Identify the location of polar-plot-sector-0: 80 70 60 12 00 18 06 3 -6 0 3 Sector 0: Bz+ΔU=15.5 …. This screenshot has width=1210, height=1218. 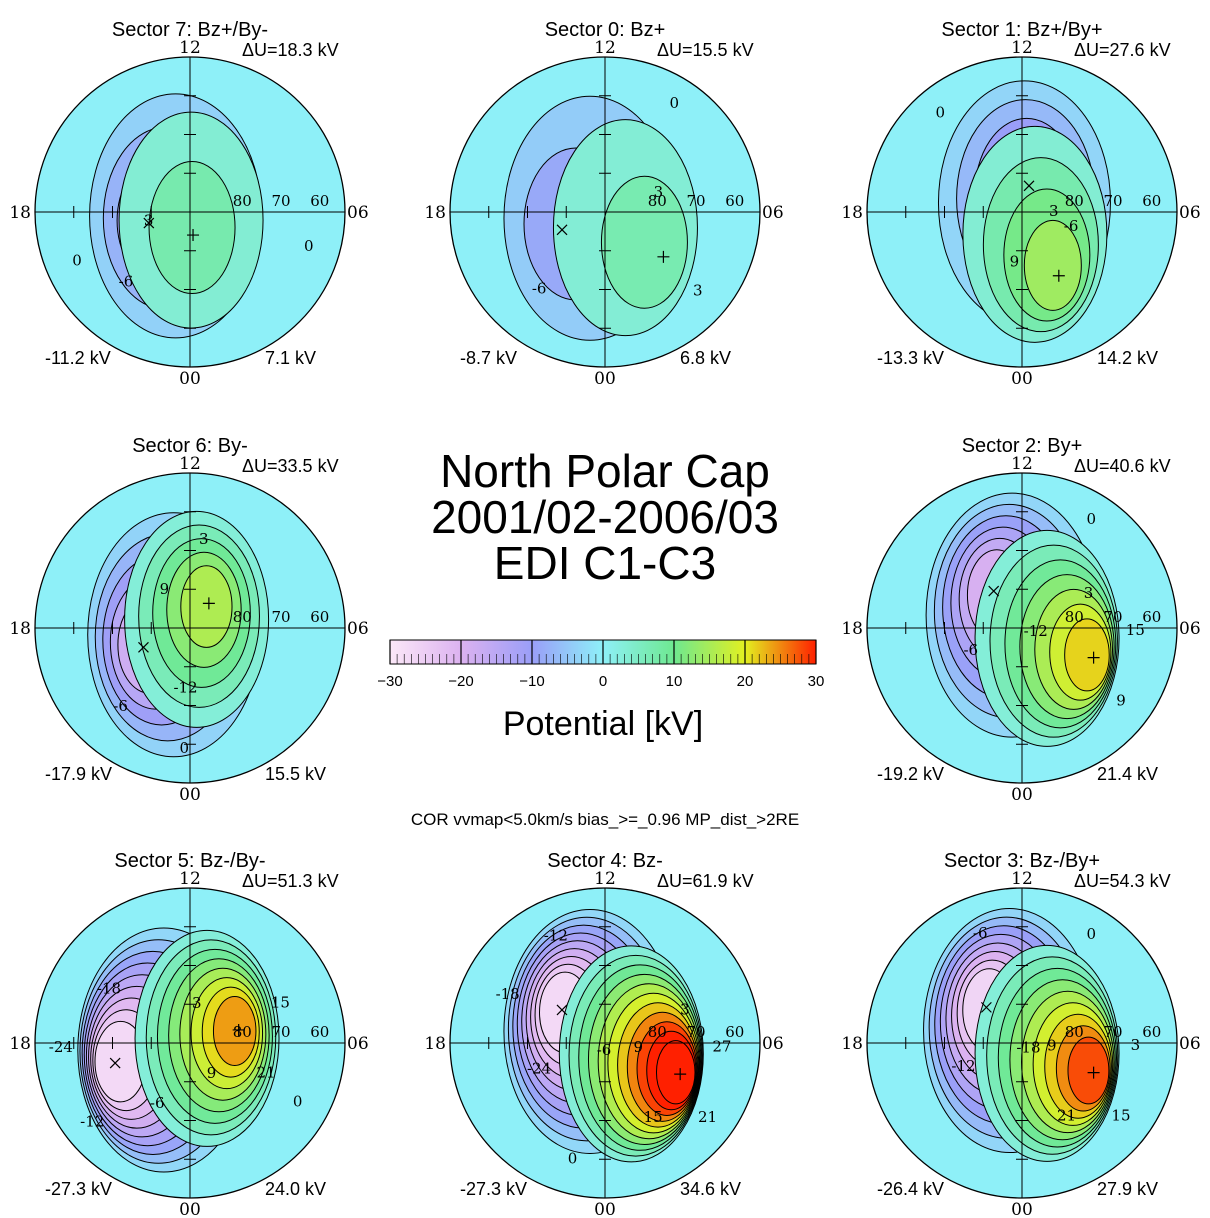
(603, 204).